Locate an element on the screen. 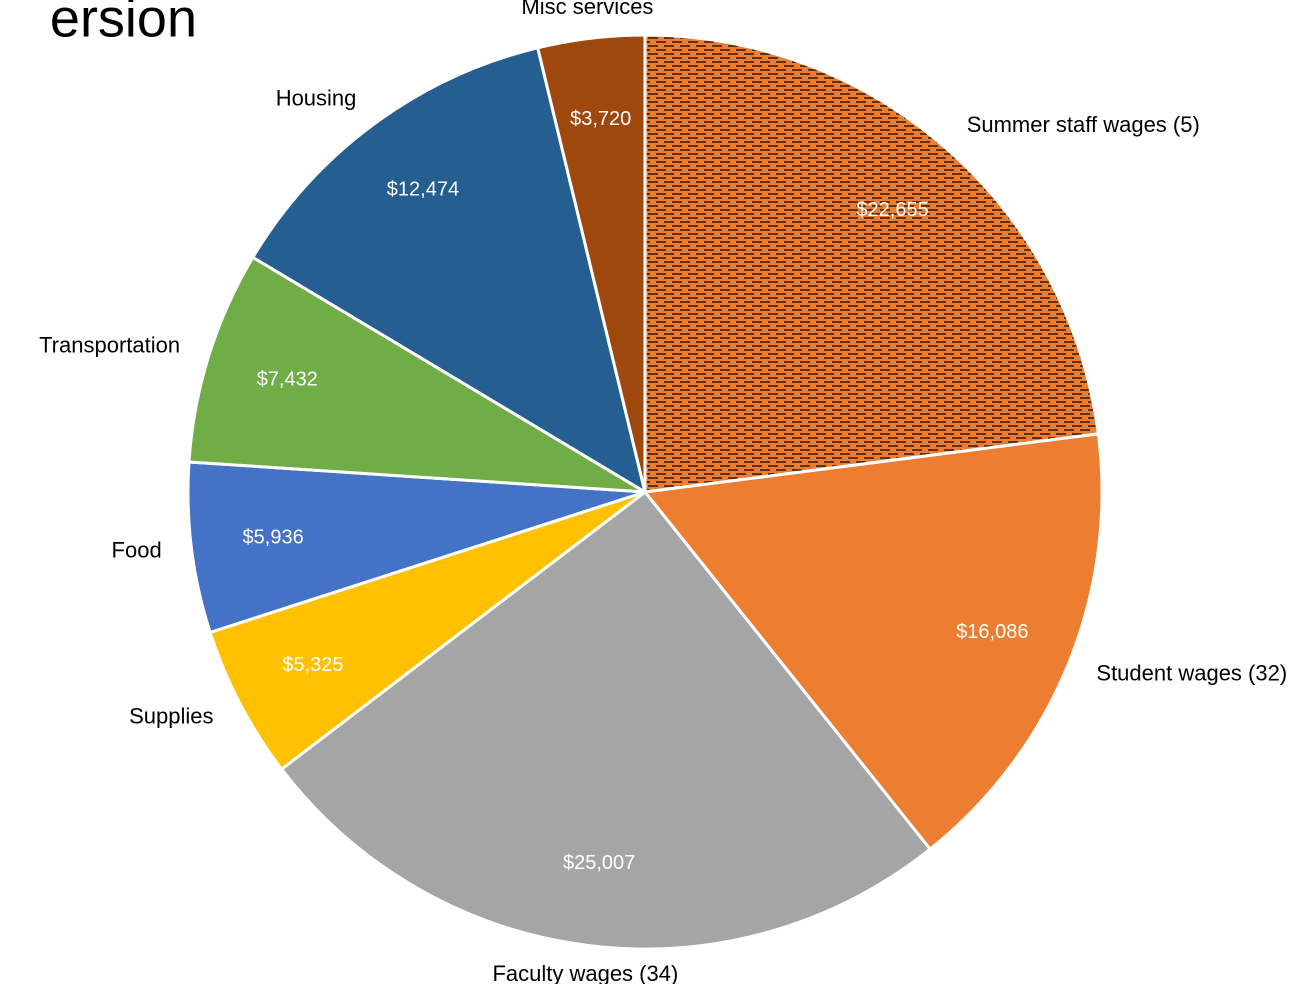  category-label: Misc services is located at coordinates (587, 9).